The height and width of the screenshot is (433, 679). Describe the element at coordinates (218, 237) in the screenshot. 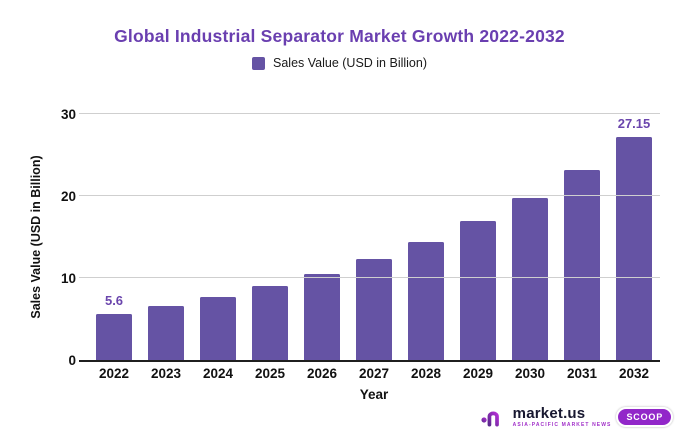

I see `bar-slot-2024` at that location.